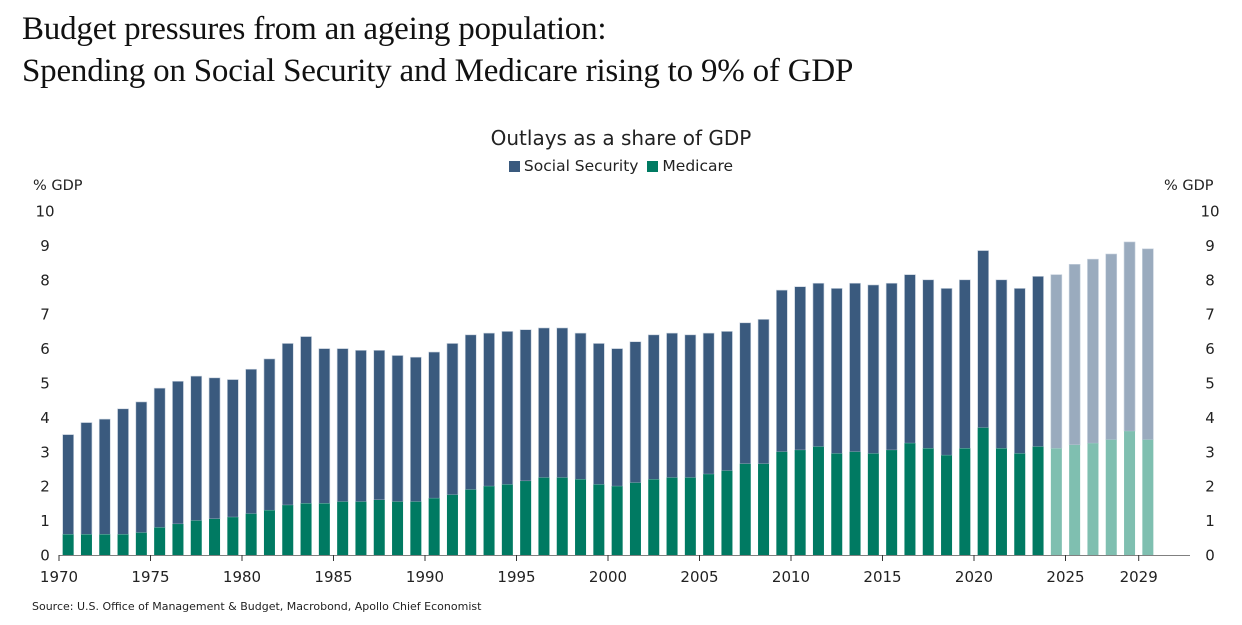  What do you see at coordinates (745, 393) in the screenshot?
I see `bar-social-security-2007` at bounding box center [745, 393].